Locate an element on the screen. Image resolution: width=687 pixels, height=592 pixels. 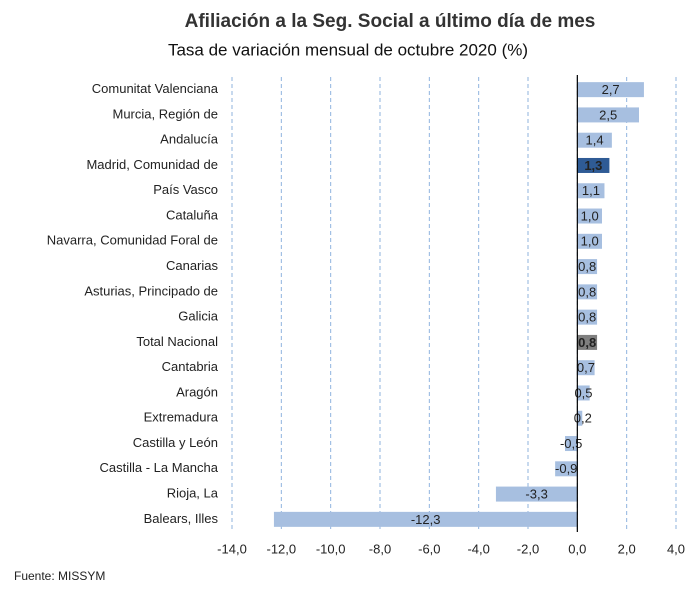
value-label: -0,9 is located at coordinates (566, 468).